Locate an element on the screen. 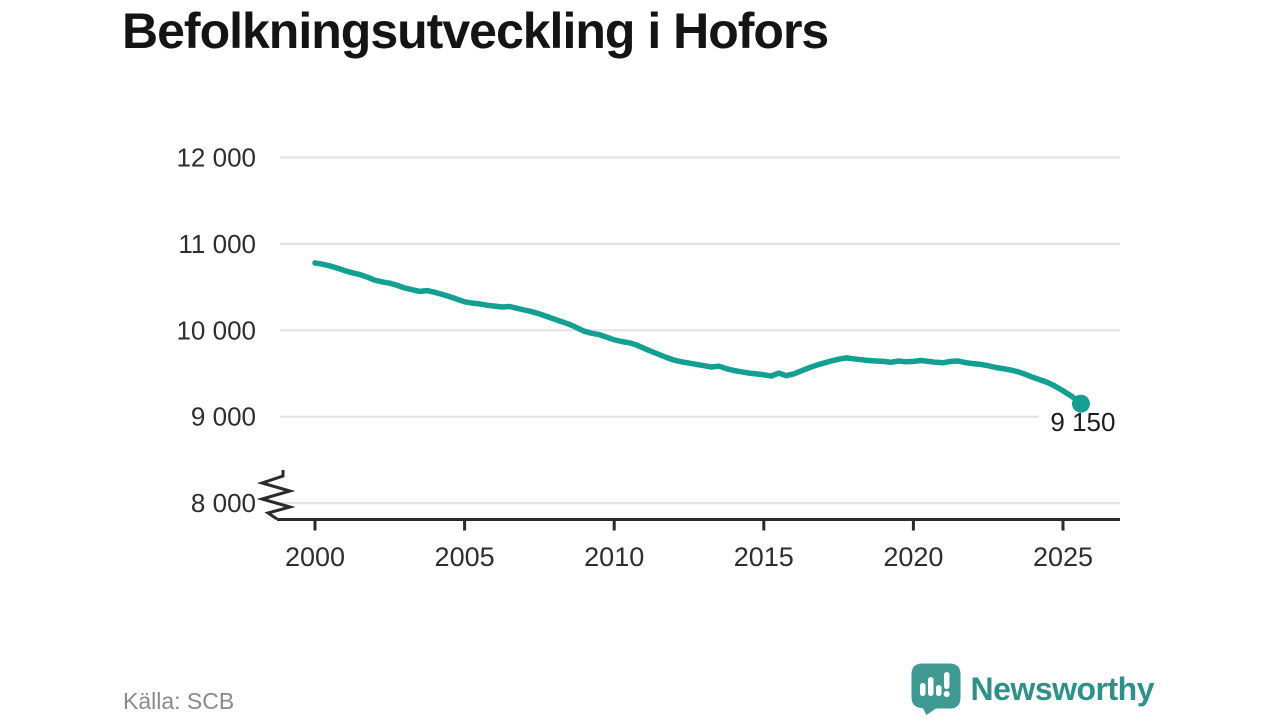 Image resolution: width=1280 pixels, height=720 pixels. y-tick-label-8000: 8 000 is located at coordinates (223, 503).